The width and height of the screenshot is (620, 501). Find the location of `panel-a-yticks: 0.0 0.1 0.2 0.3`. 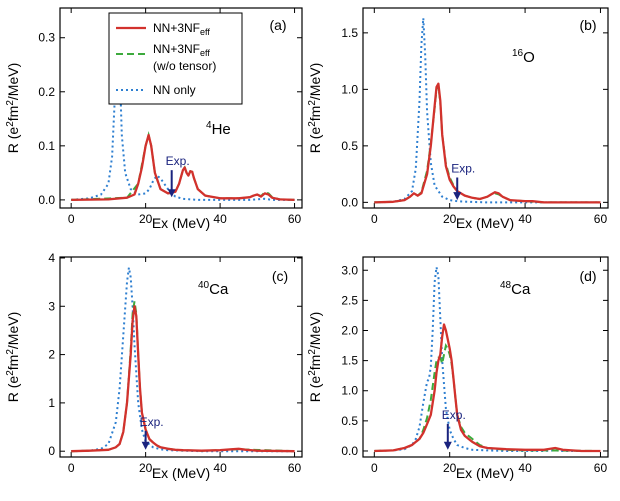

panel-a-yticks: 0.0 0.1 0.2 0.3 is located at coordinates (170, 119).